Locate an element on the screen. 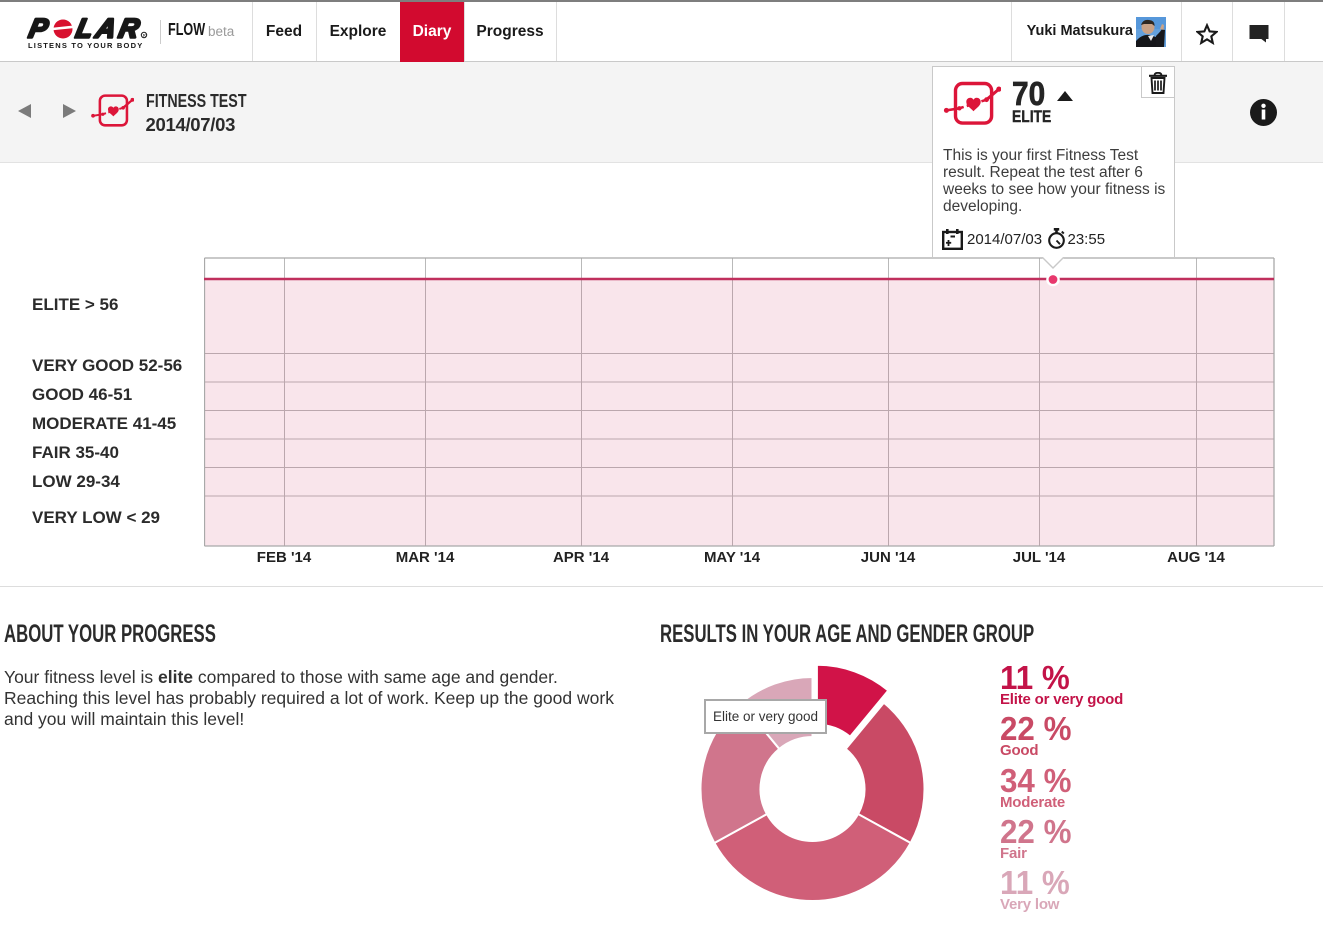 The width and height of the screenshot is (1323, 948). svg-text: LAR is located at coordinates (109, 28).